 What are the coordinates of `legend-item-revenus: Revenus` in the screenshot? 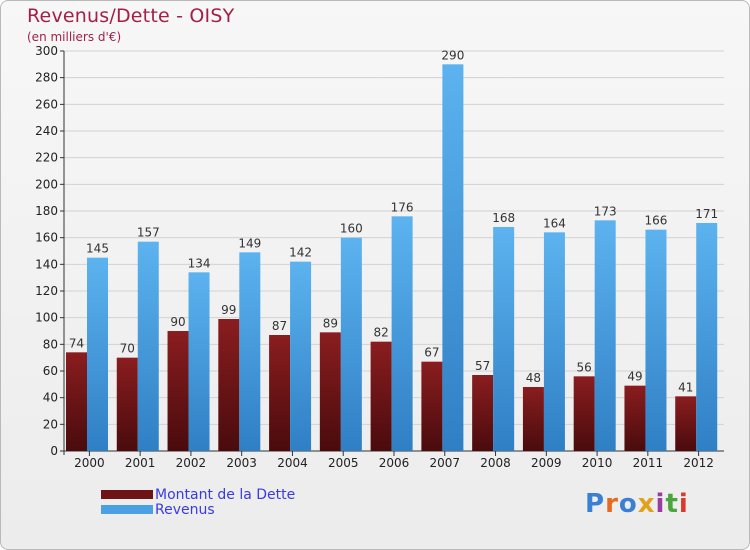 It's located at (198, 509).